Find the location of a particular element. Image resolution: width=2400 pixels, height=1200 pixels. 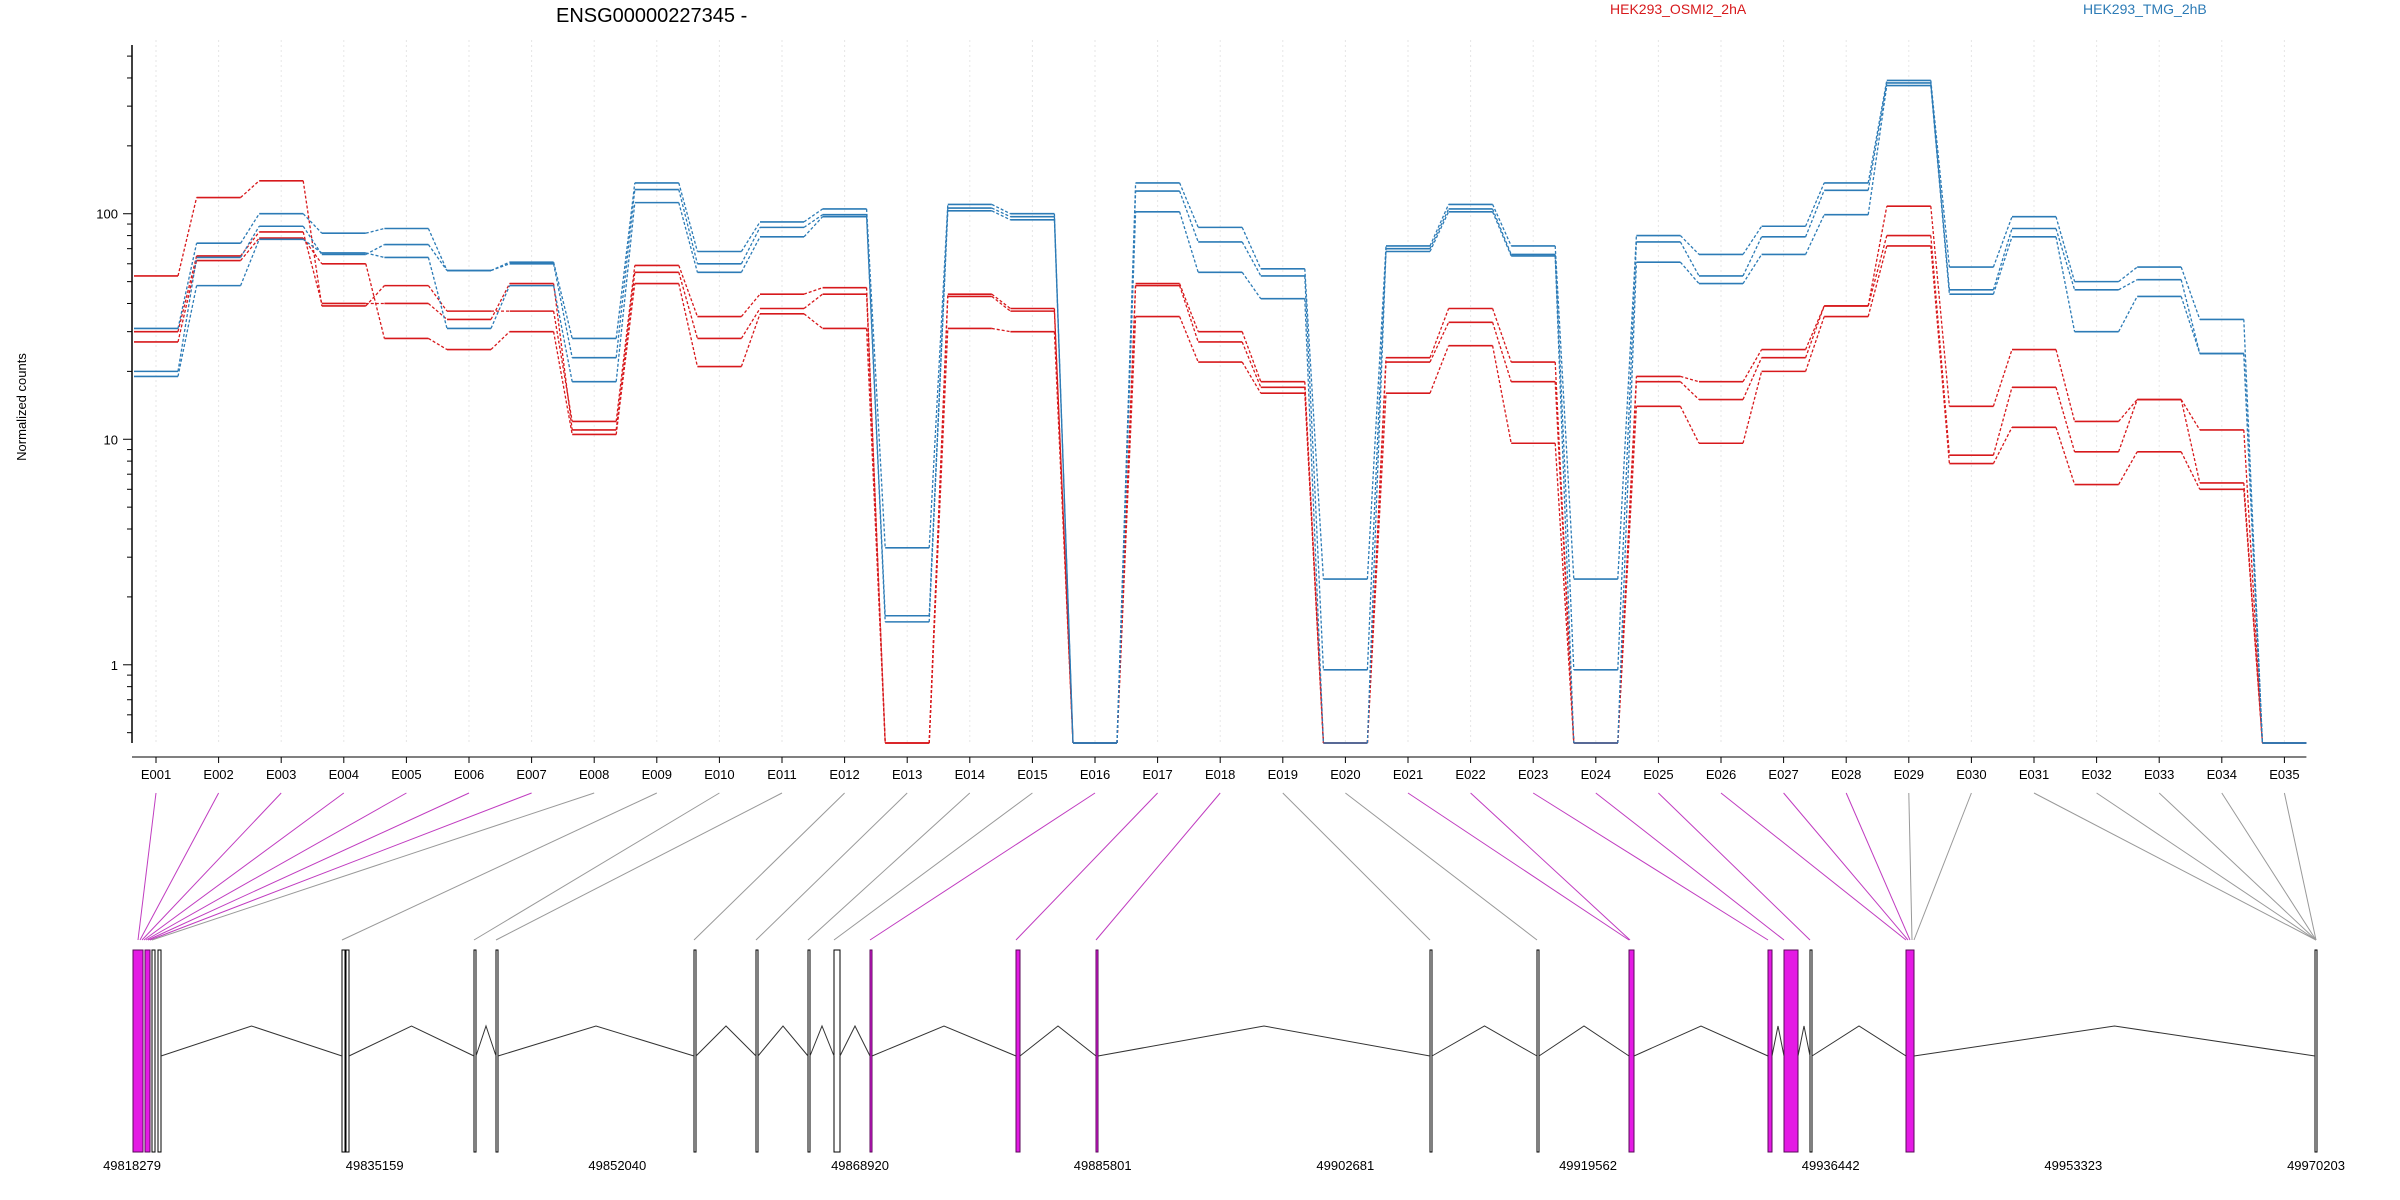

x-tick-label: E020 is located at coordinates (1345, 774).